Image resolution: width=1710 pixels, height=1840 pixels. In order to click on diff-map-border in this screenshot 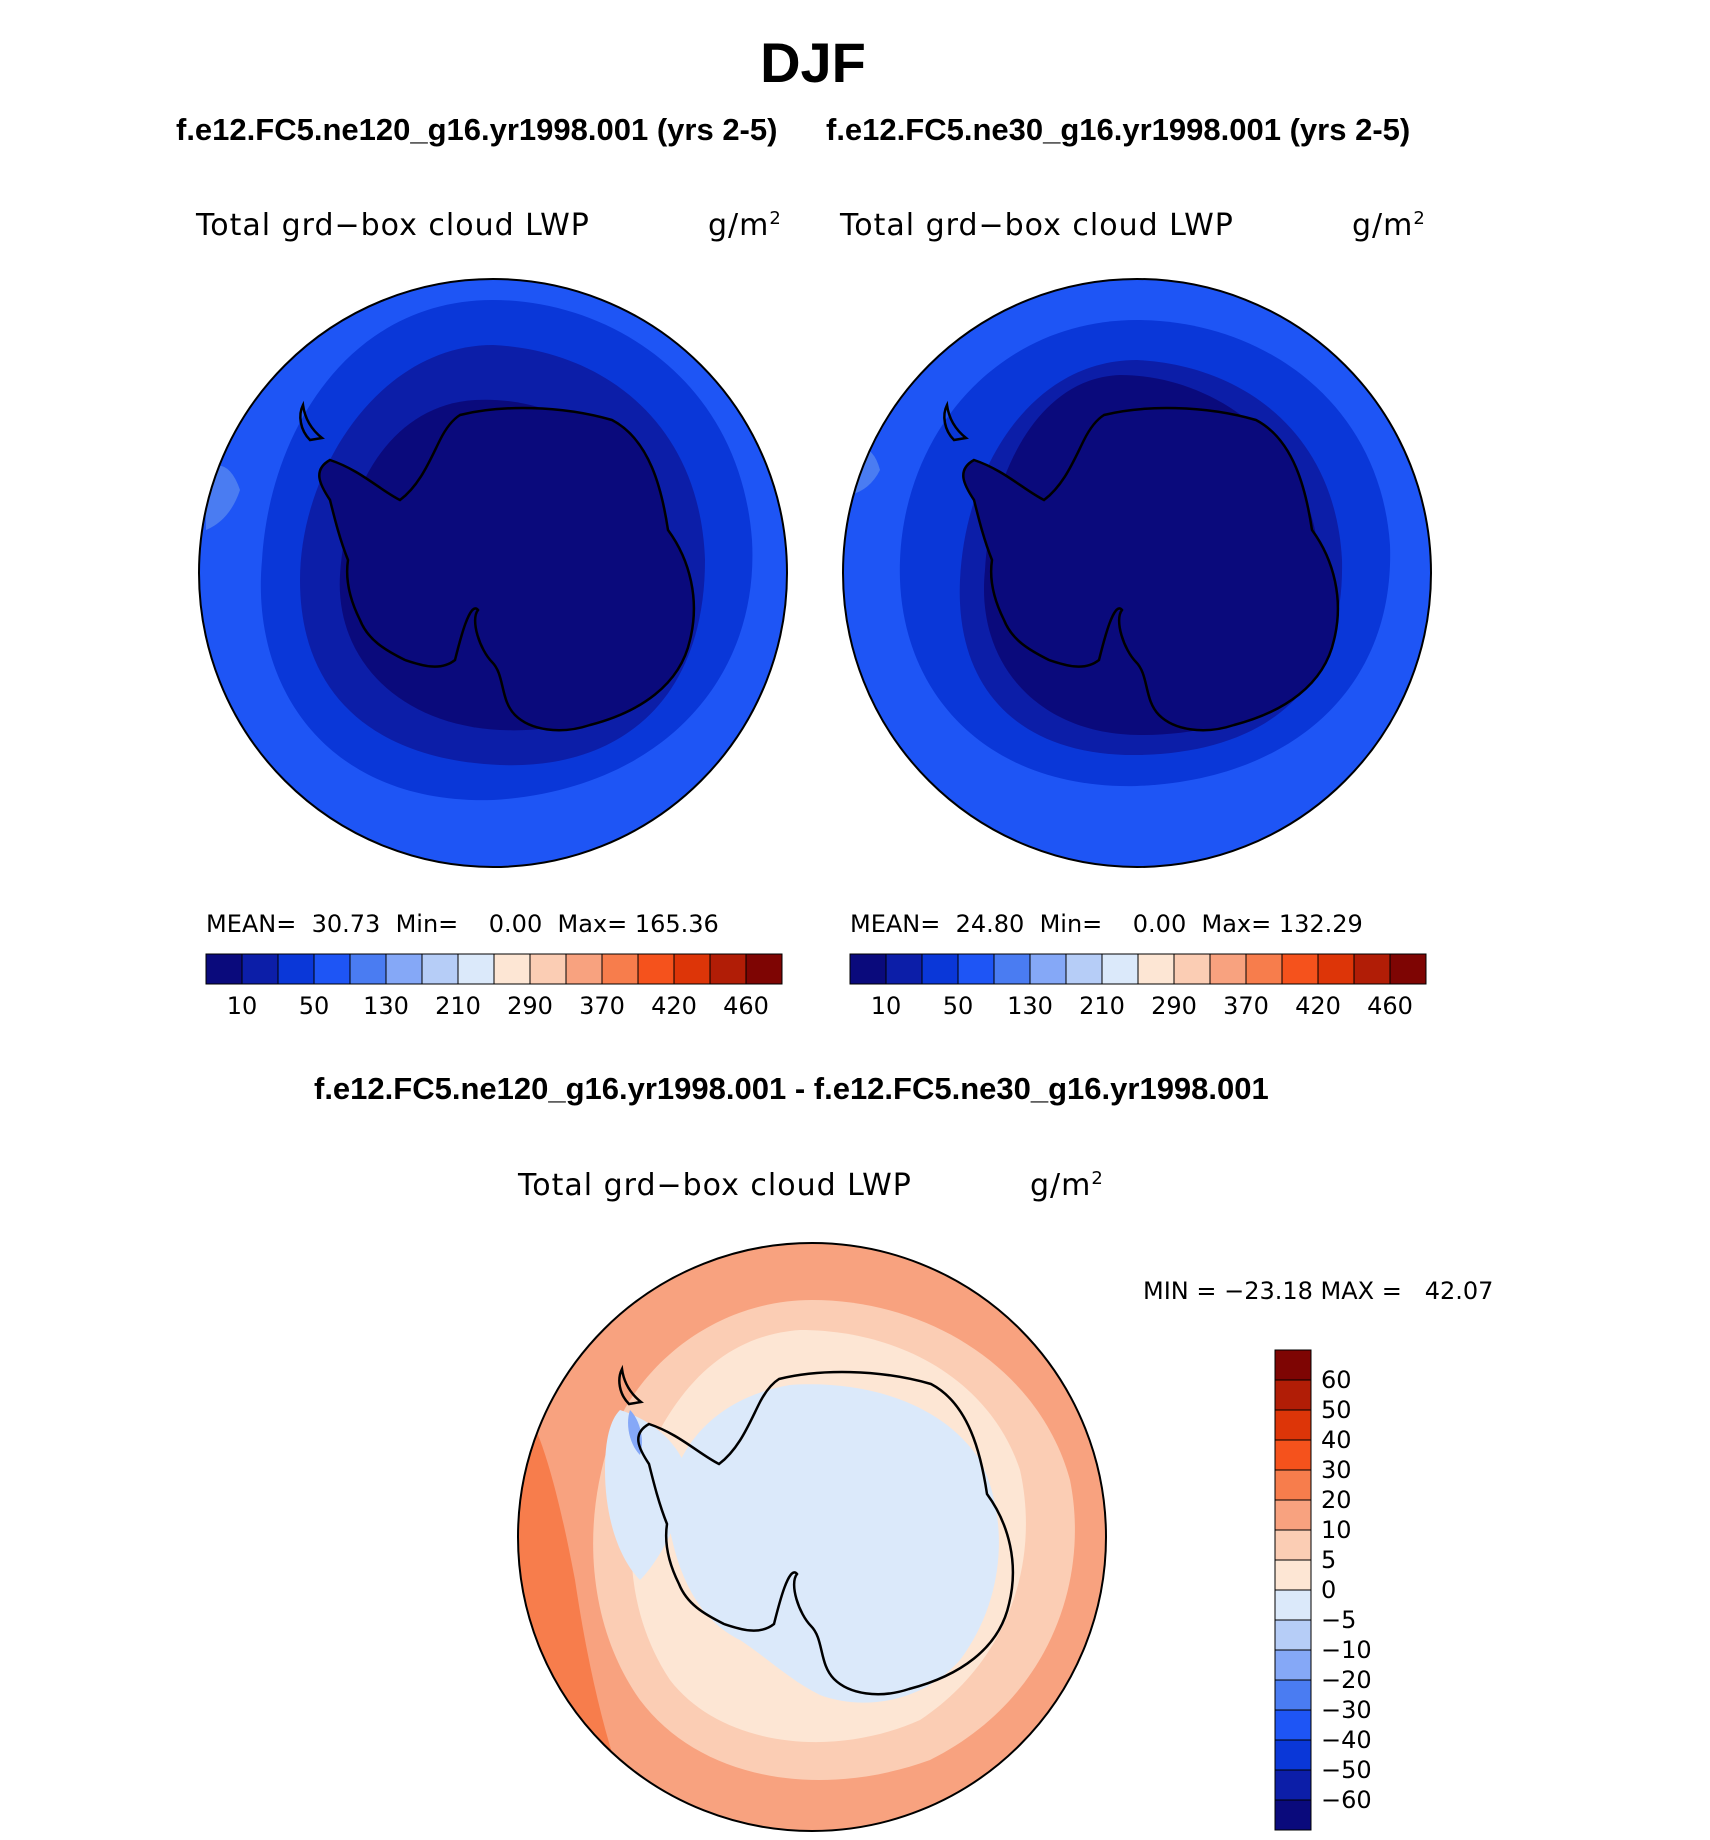, I will do `click(812, 1537)`.